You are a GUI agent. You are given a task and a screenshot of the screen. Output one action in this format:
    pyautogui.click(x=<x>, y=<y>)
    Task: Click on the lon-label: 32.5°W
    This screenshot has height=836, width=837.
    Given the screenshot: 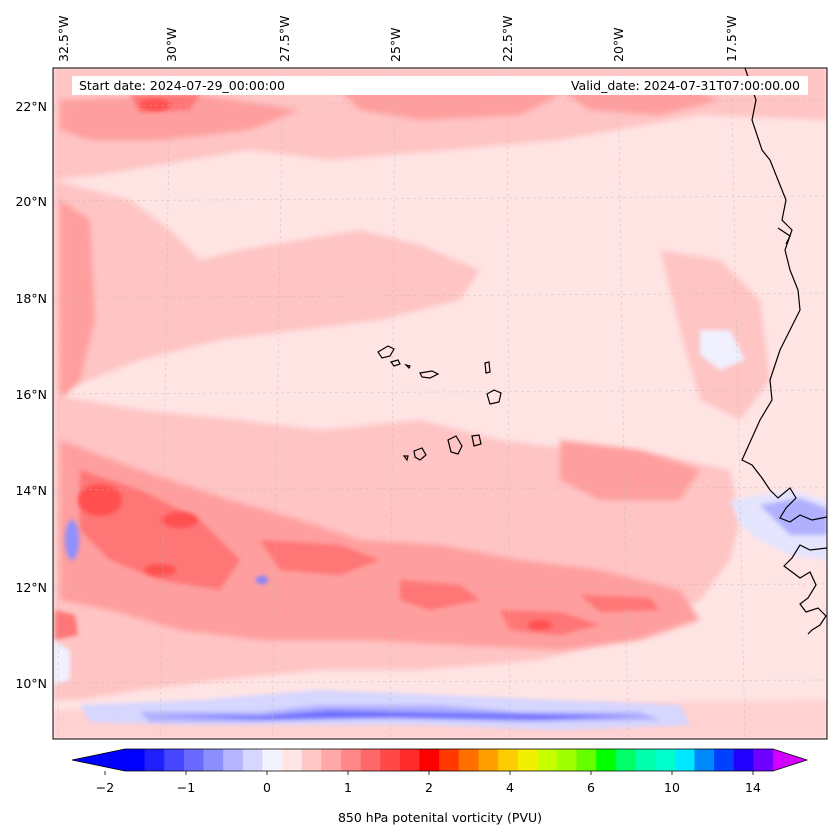 What is the action you would take?
    pyautogui.click(x=63, y=39)
    